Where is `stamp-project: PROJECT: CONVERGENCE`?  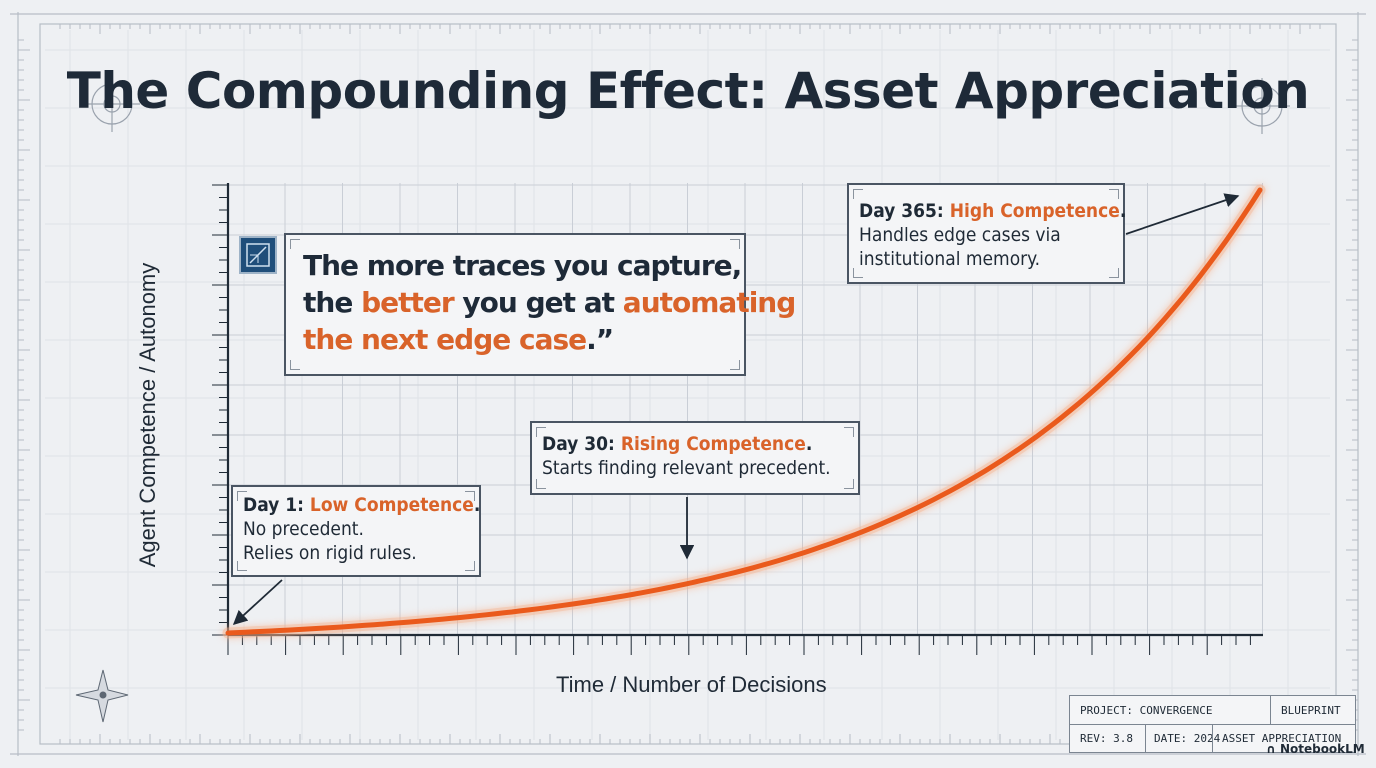
stamp-project: PROJECT: CONVERGENCE is located at coordinates (1146, 710).